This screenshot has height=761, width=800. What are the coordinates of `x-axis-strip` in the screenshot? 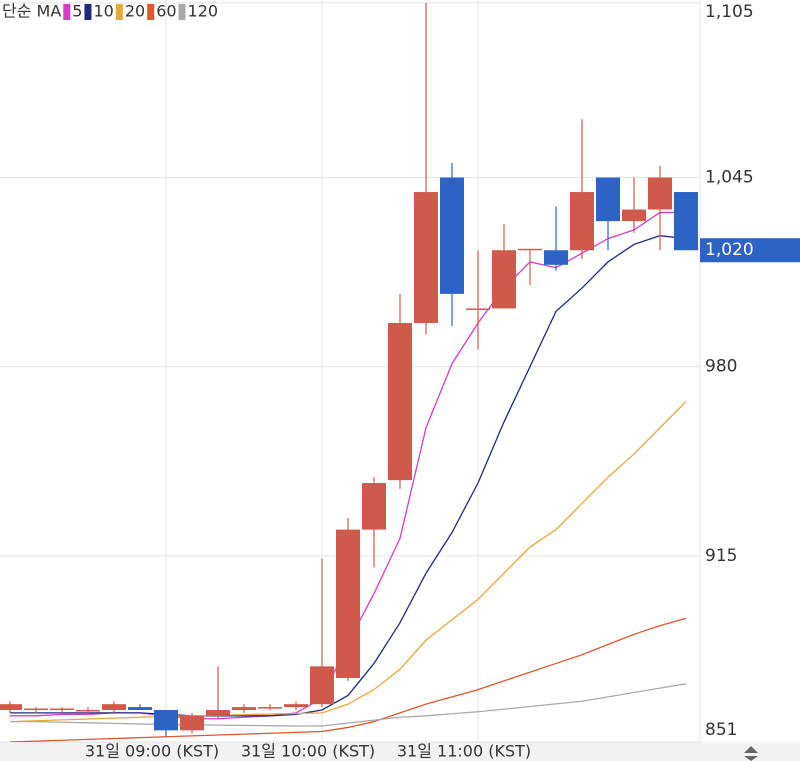 It's located at (400, 751).